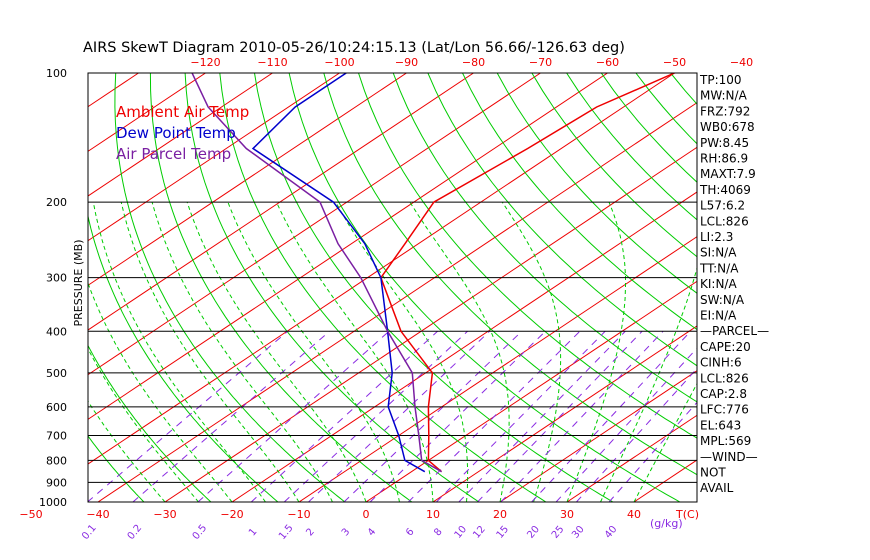 The width and height of the screenshot is (870, 560). I want to click on top-temp-tick-label: −40, so click(741, 62).